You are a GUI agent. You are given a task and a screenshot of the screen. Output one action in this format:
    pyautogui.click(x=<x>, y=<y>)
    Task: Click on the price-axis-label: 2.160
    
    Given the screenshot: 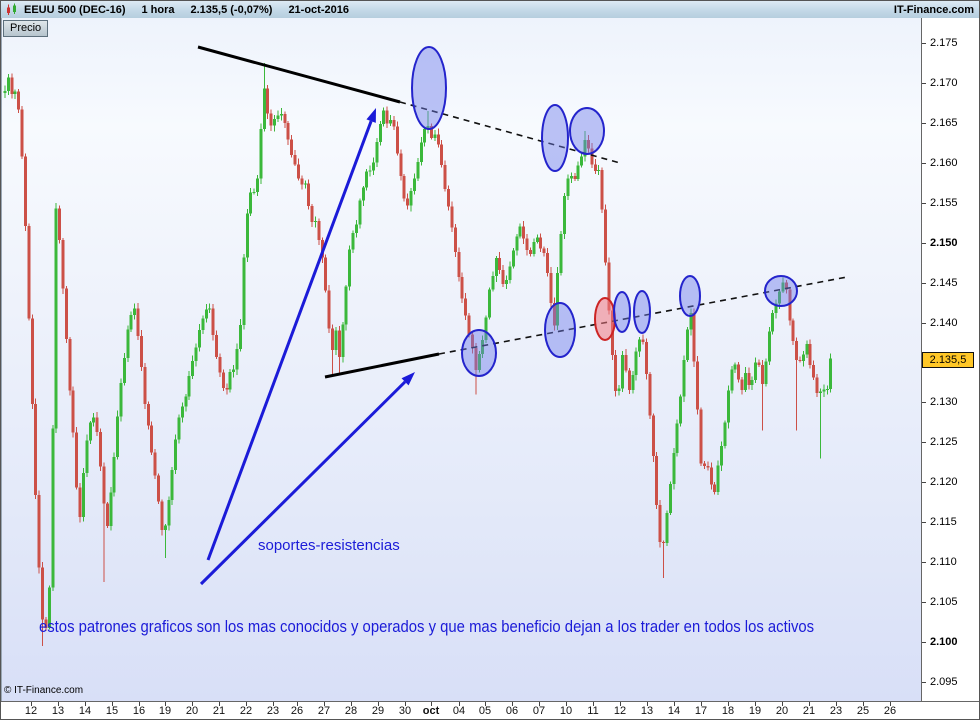 What is the action you would take?
    pyautogui.click(x=944, y=162)
    